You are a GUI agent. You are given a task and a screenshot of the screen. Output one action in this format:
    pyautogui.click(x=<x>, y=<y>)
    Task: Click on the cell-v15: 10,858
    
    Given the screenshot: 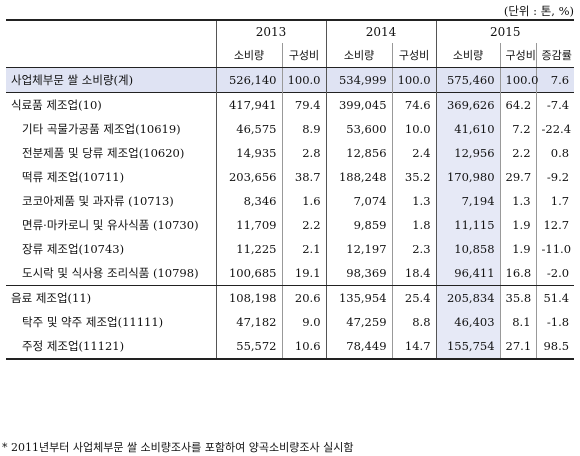 What is the action you would take?
    pyautogui.click(x=468, y=249)
    